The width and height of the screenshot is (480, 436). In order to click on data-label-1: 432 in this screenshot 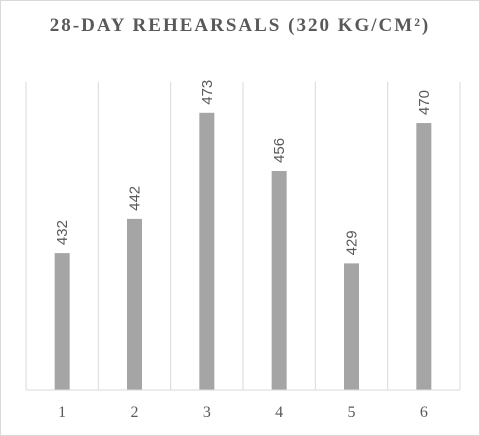, I will do `click(62, 232)`.